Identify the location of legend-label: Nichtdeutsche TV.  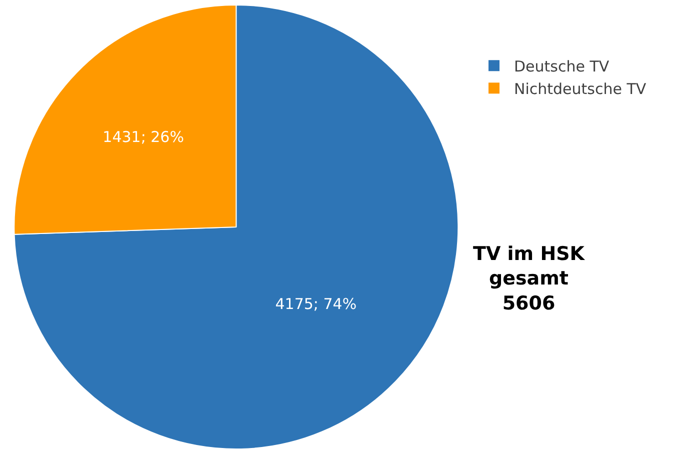
(580, 89).